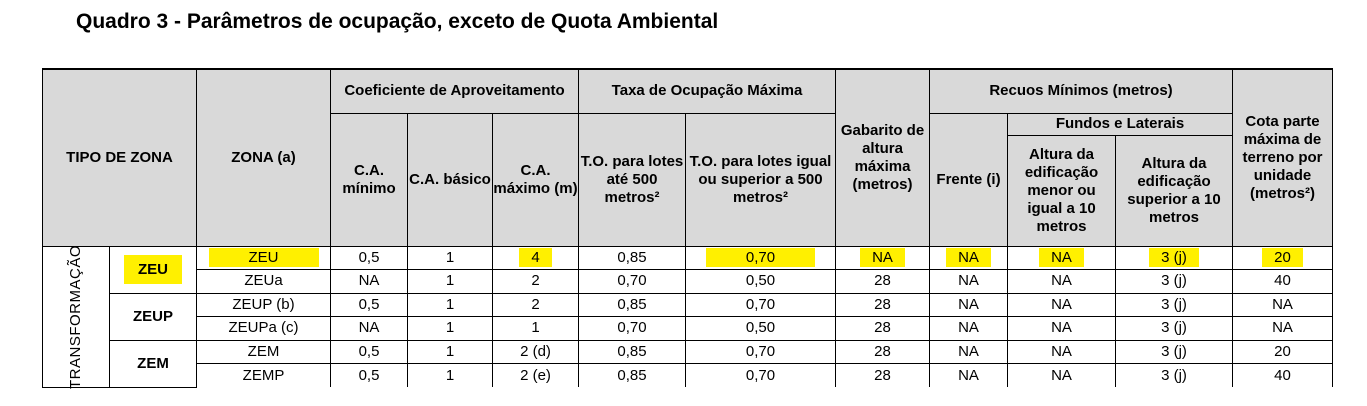 The width and height of the screenshot is (1367, 406). Describe the element at coordinates (1081, 91) in the screenshot. I see `header-recuos: Recuos Mínimos (metros)` at that location.